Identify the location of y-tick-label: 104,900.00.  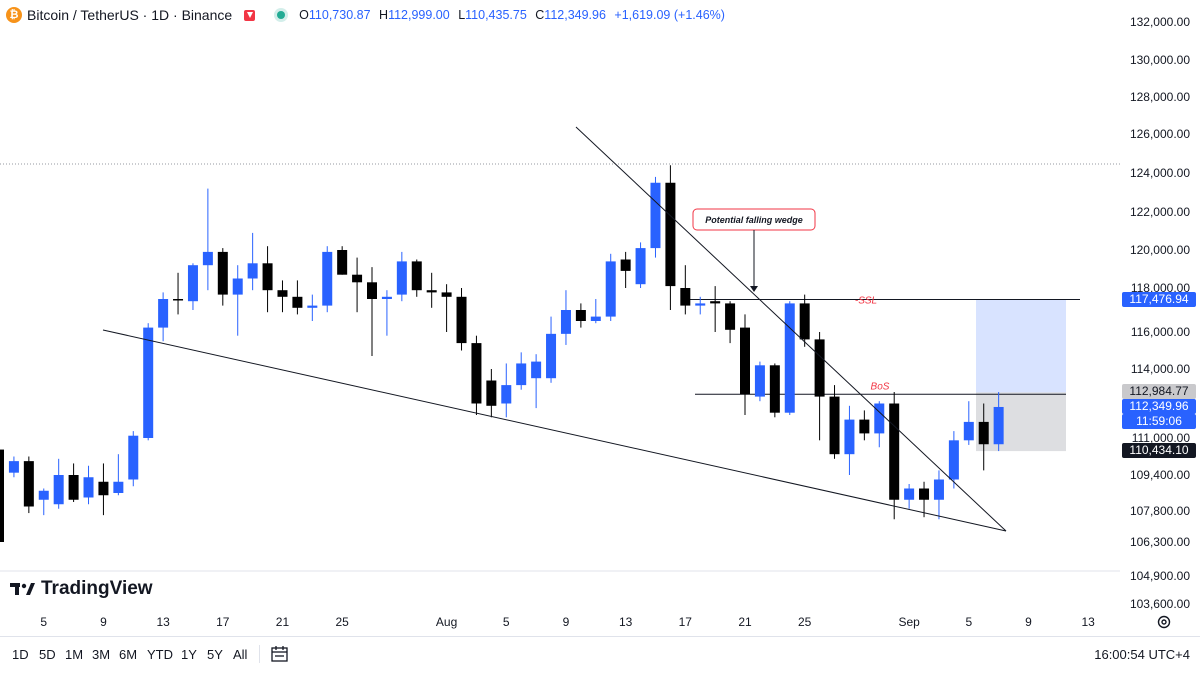
(1160, 576).